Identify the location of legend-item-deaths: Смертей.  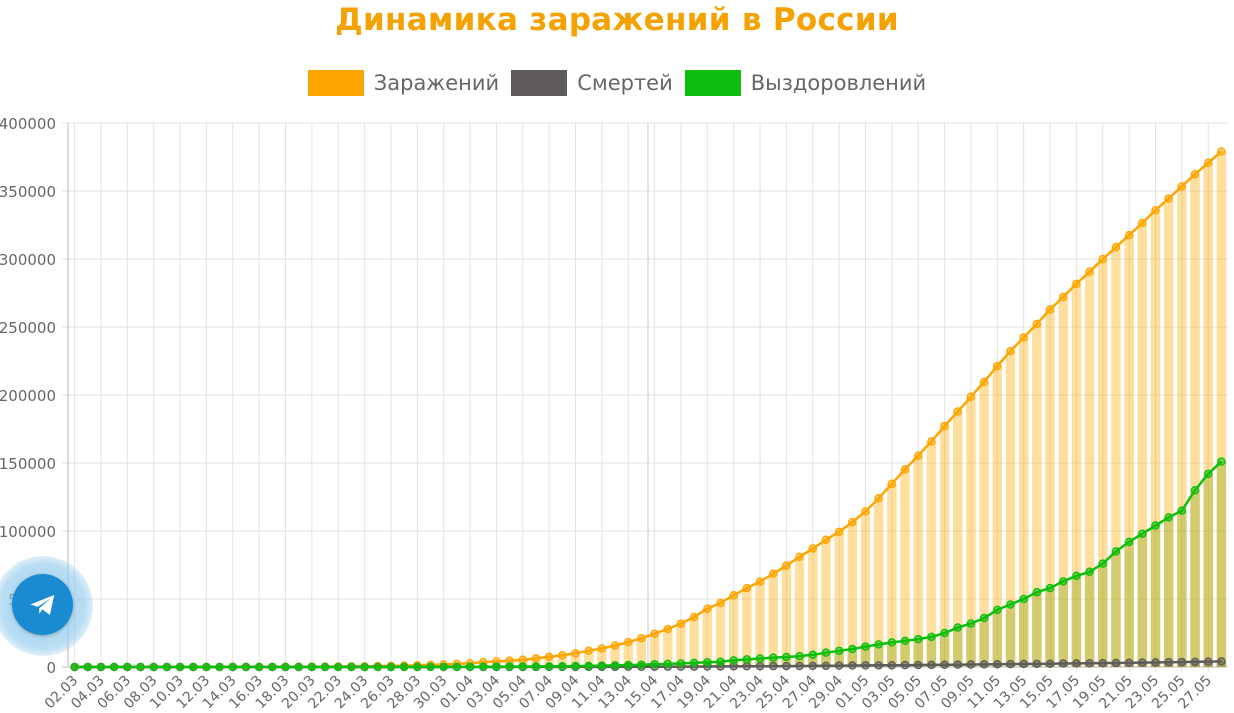
(592, 83).